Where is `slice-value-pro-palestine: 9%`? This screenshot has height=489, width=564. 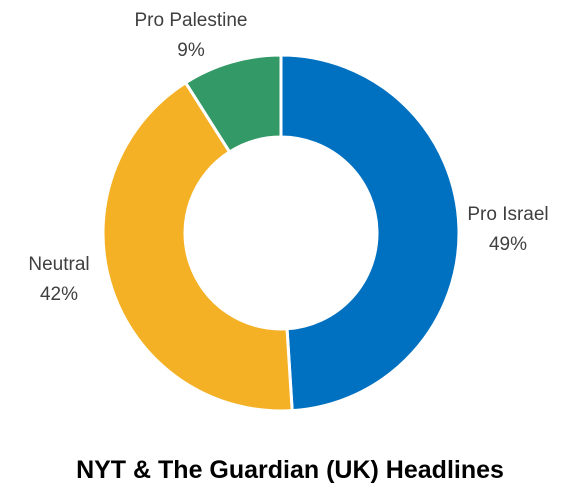
slice-value-pro-palestine: 9% is located at coordinates (191, 50).